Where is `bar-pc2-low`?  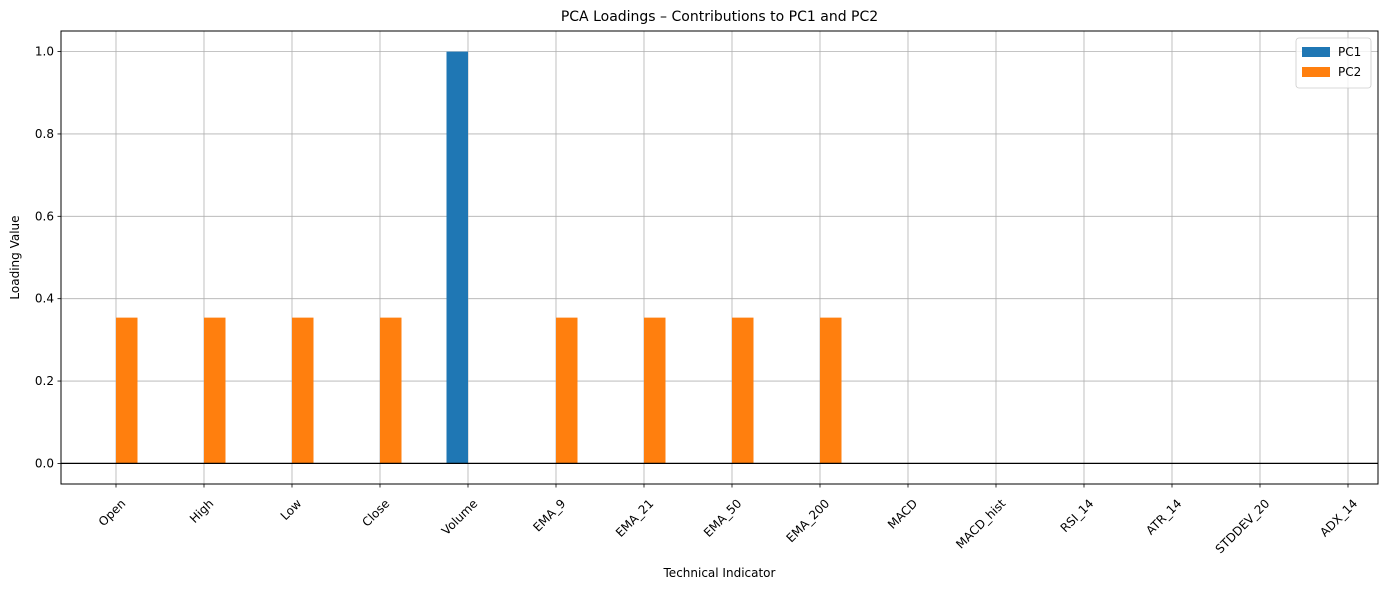
bar-pc2-low is located at coordinates (303, 390).